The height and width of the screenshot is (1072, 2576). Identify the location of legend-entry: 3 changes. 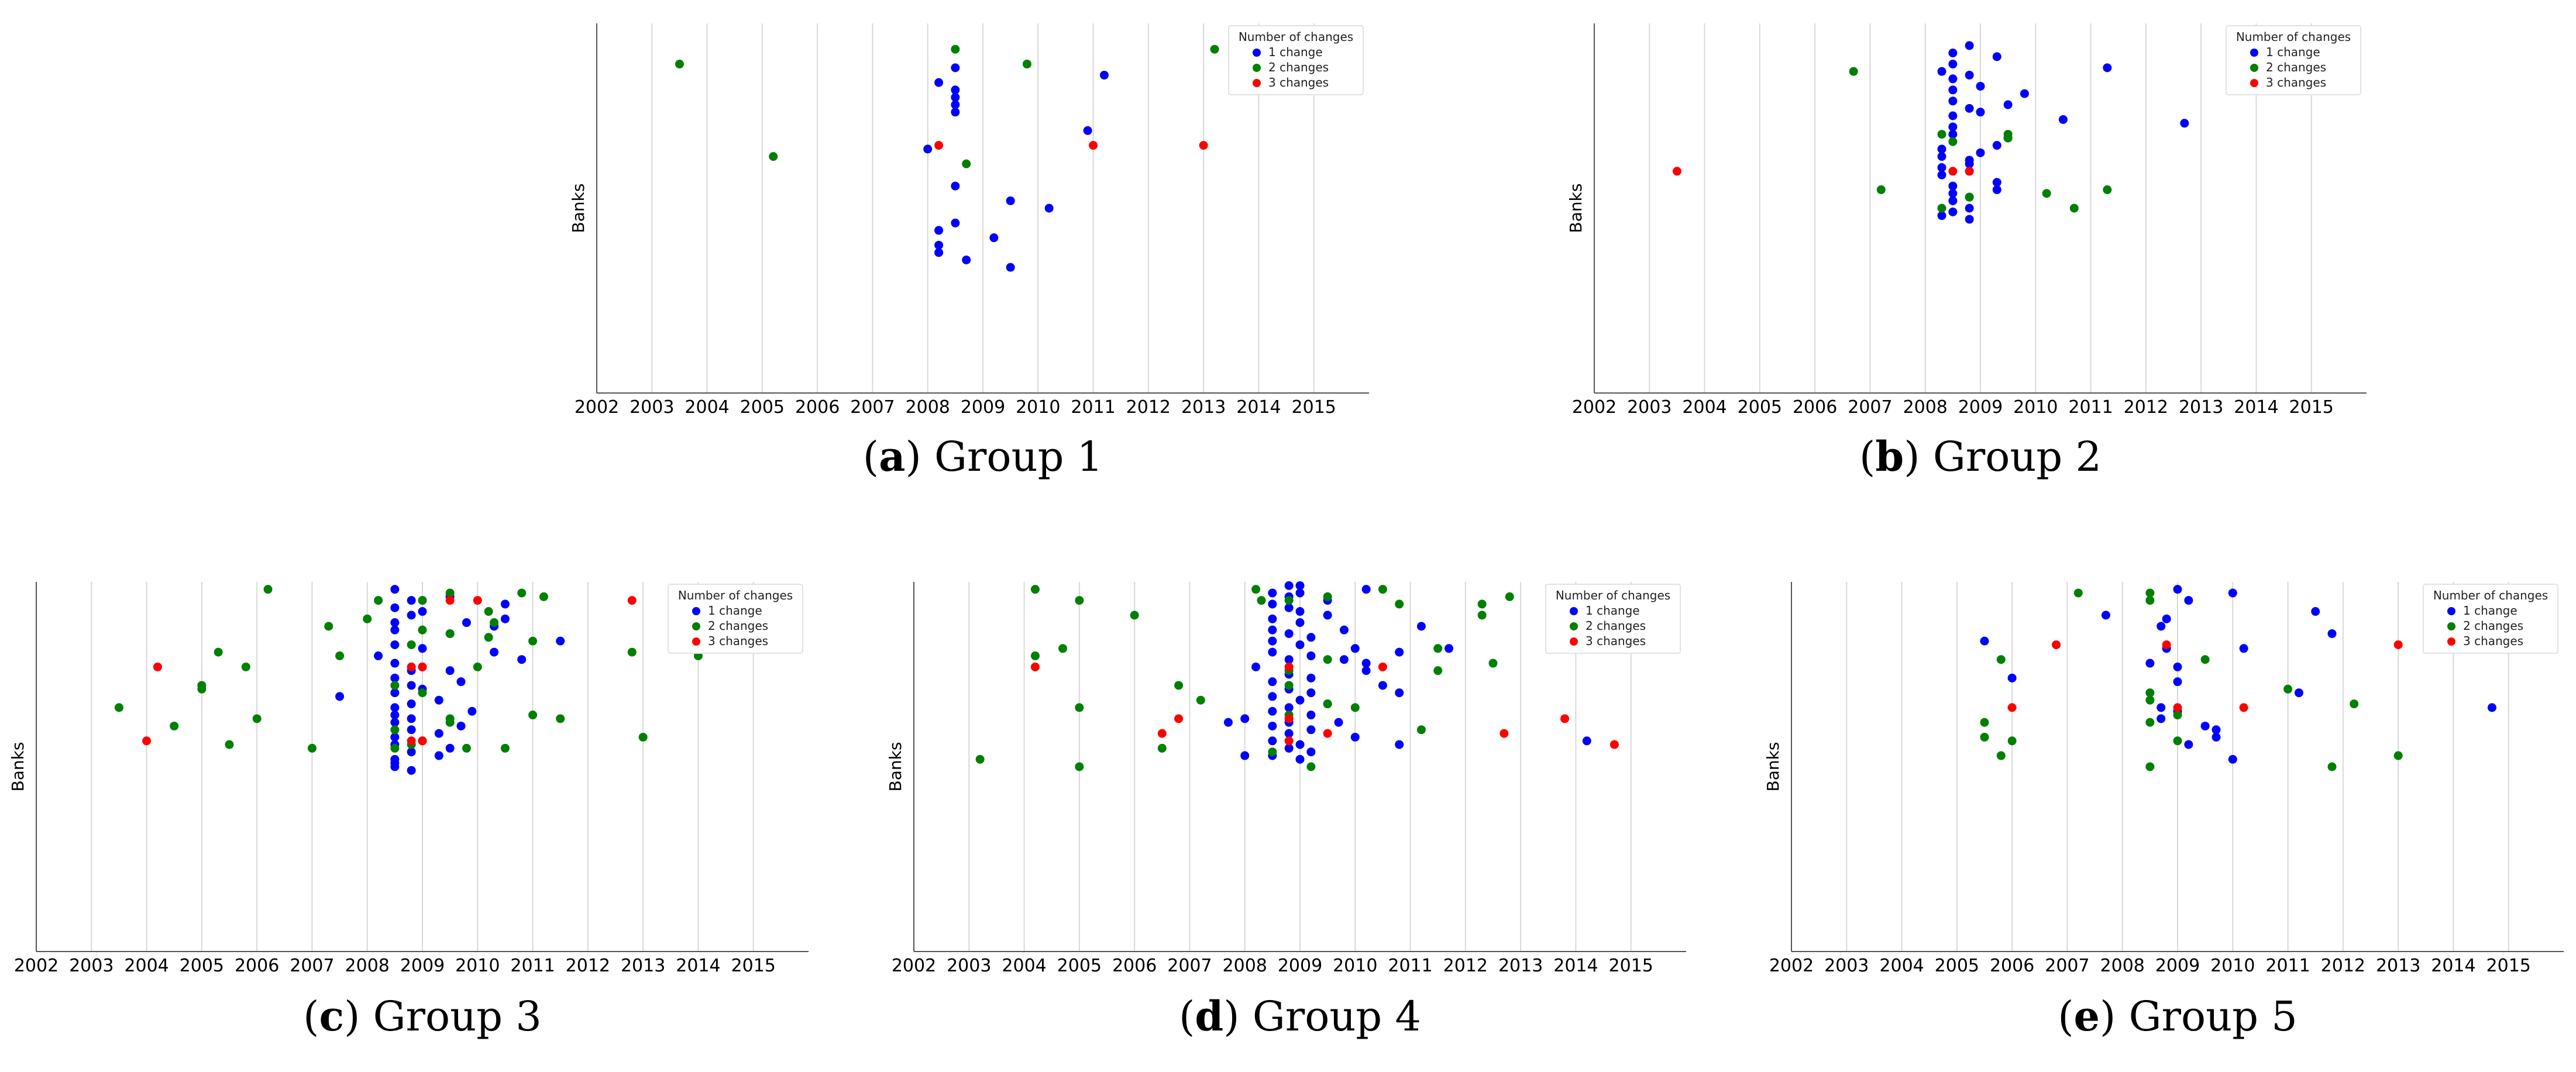
(1616, 641).